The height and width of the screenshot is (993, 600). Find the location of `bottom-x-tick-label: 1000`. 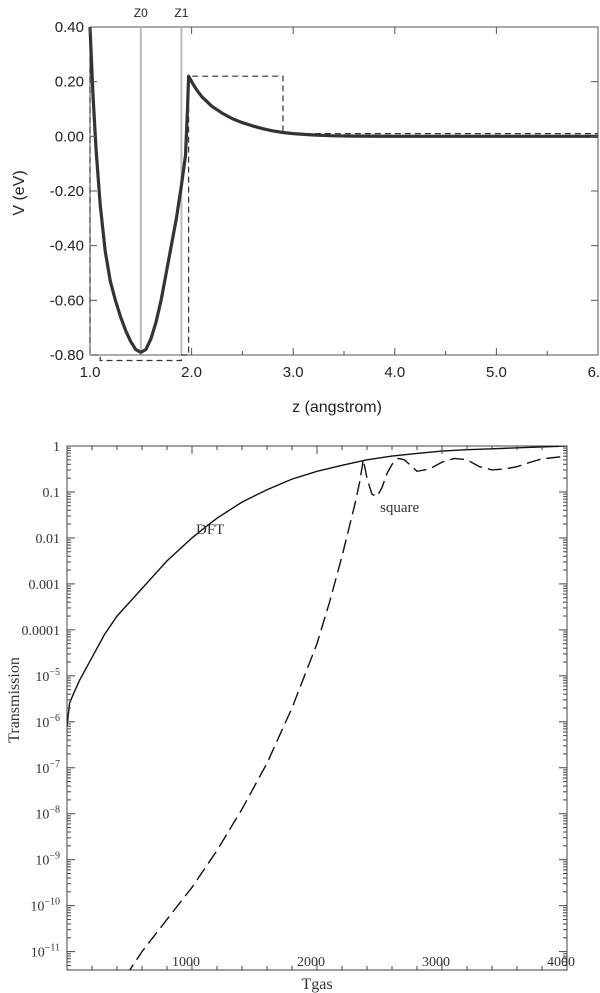

bottom-x-tick-label: 1000 is located at coordinates (186, 962).